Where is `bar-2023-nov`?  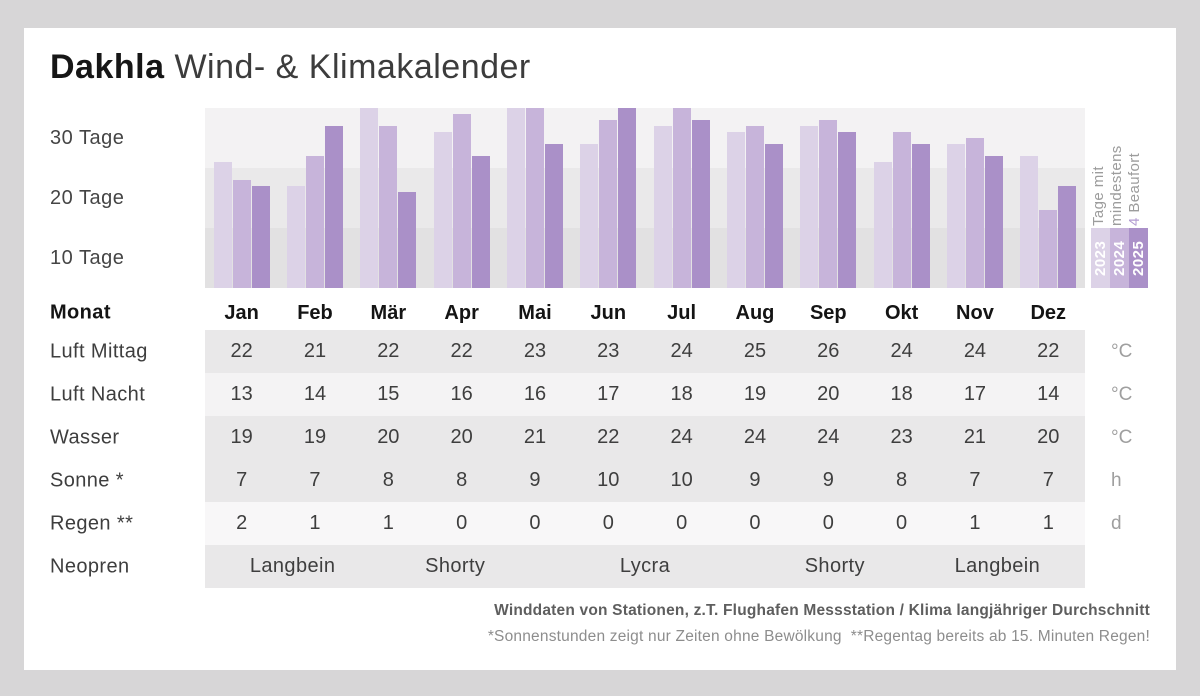 bar-2023-nov is located at coordinates (955, 216).